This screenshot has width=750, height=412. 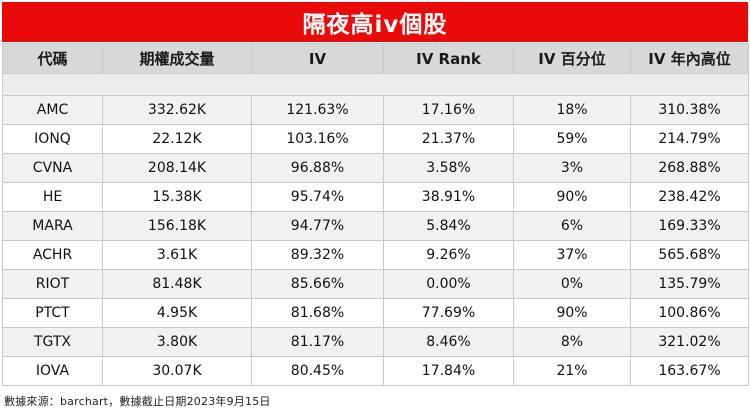 I want to click on cell-option-volume: 3.61K, so click(x=177, y=255).